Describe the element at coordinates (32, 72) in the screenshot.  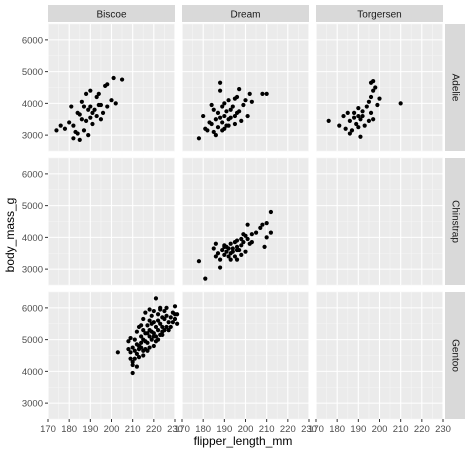
I see `y-tick-label: 5000` at that location.